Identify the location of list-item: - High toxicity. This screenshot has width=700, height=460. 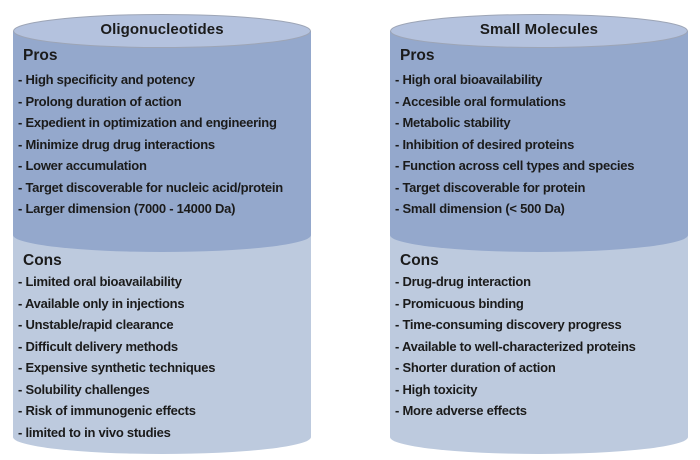
(436, 389).